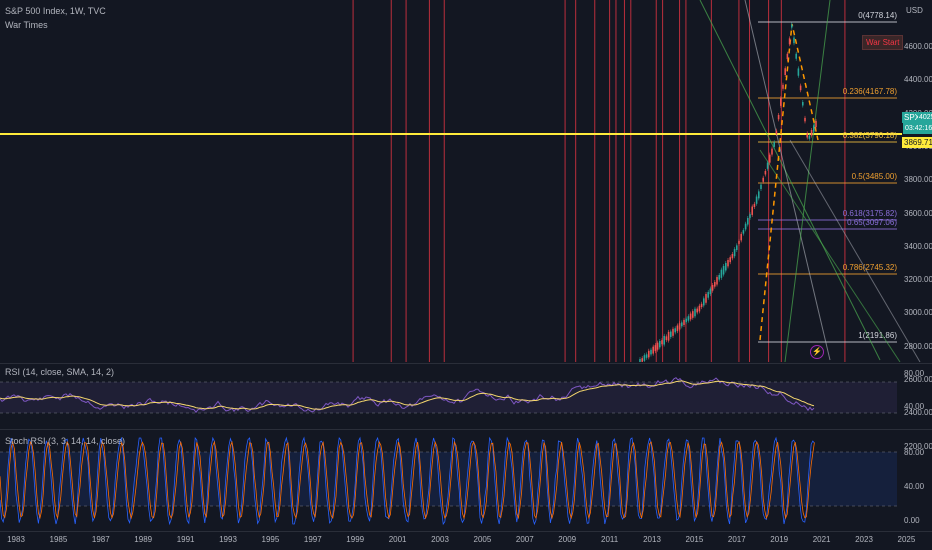 The width and height of the screenshot is (932, 550). Describe the element at coordinates (228, 539) in the screenshot. I see `time-axis-label: 1993` at that location.